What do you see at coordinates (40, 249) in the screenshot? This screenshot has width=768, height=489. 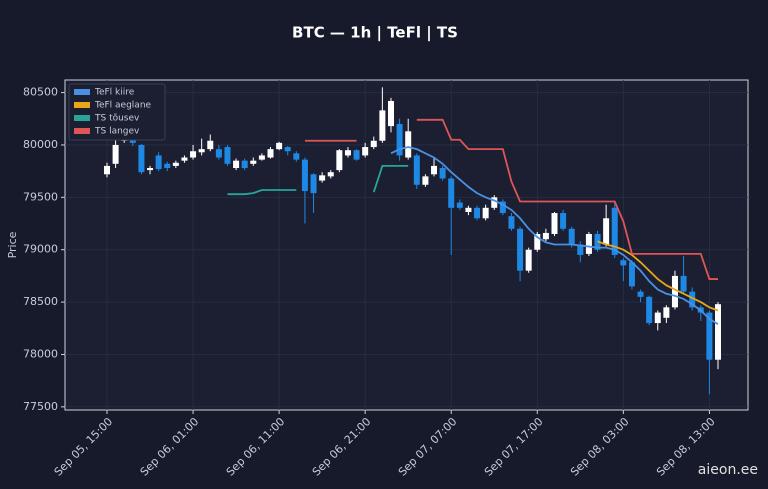 I see `y-tick-label: 79000` at bounding box center [40, 249].